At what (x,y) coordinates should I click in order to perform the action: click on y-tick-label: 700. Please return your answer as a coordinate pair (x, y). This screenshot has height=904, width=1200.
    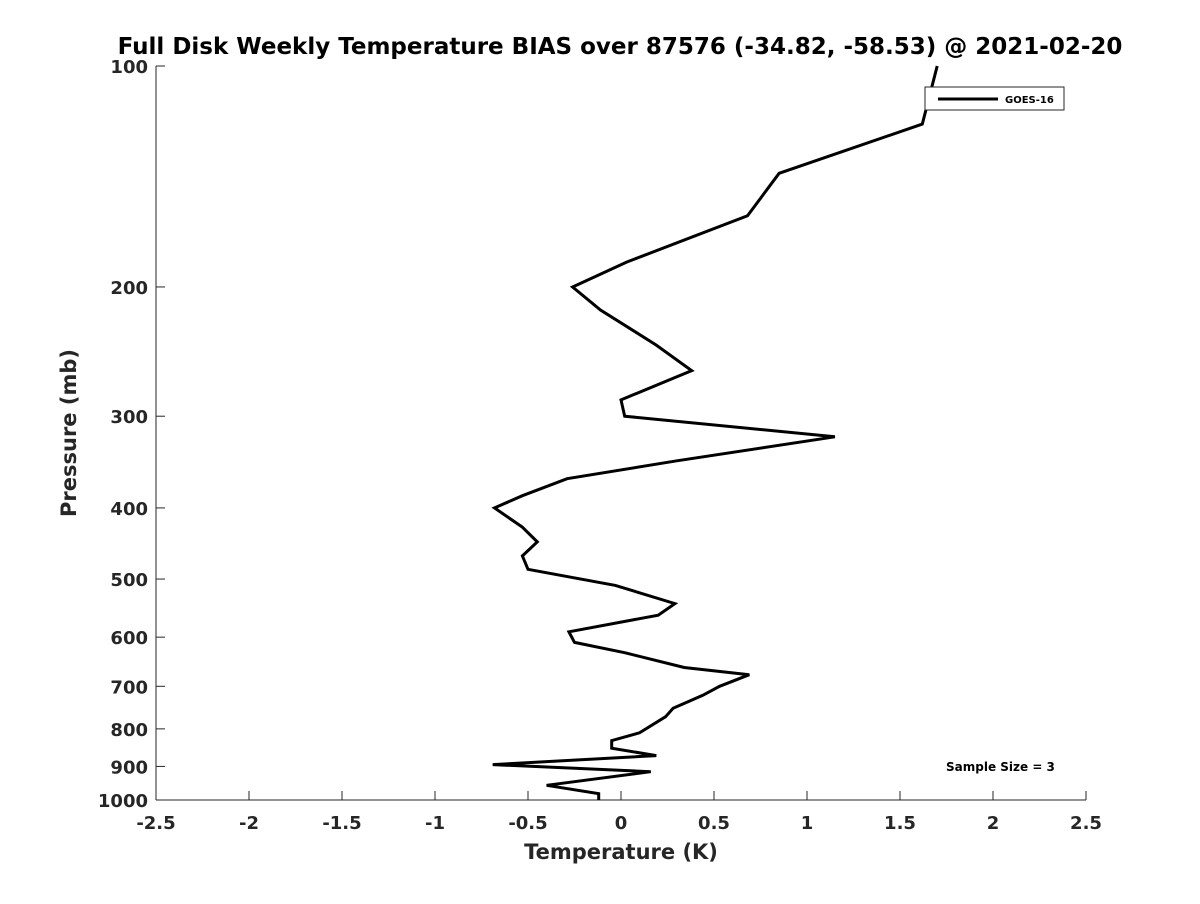
    Looking at the image, I should click on (129, 687).